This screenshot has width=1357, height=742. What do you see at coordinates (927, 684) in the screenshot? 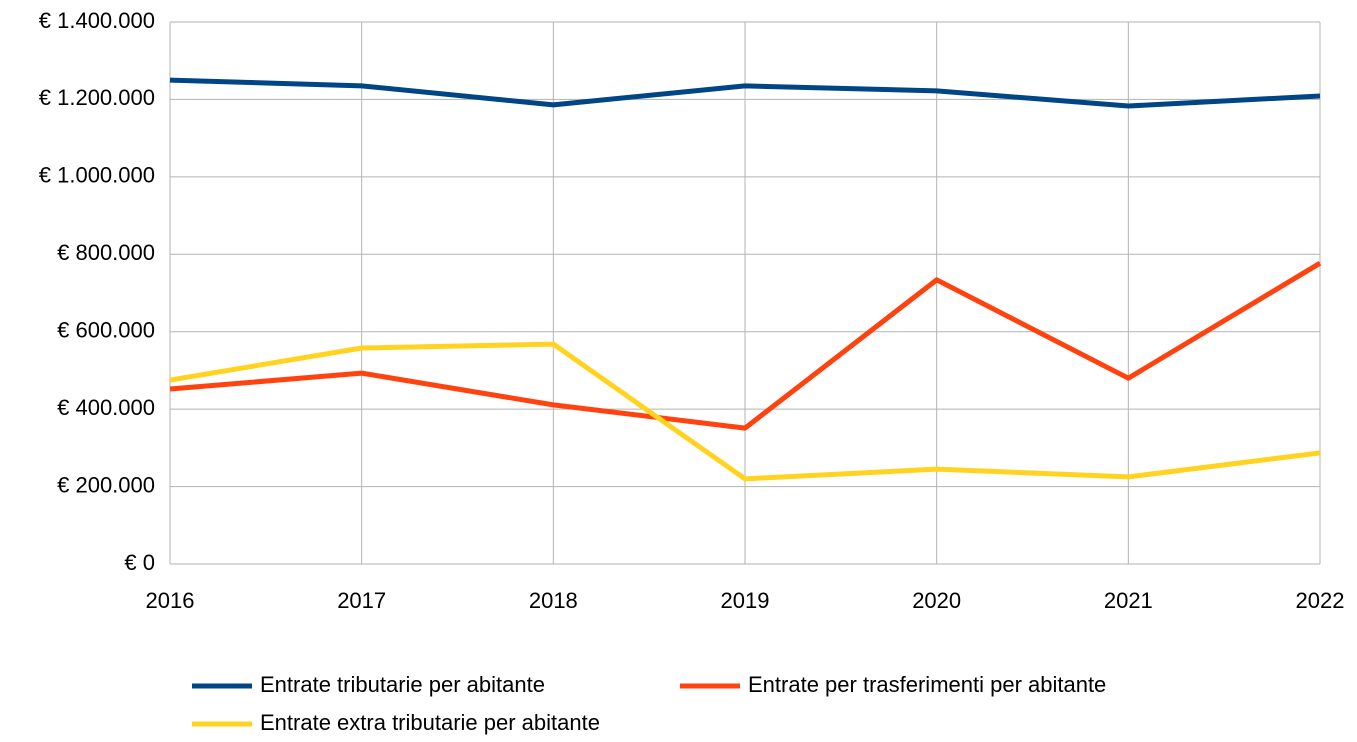
I see `legend-label: Entrate per trasferimenti per abitante` at bounding box center [927, 684].